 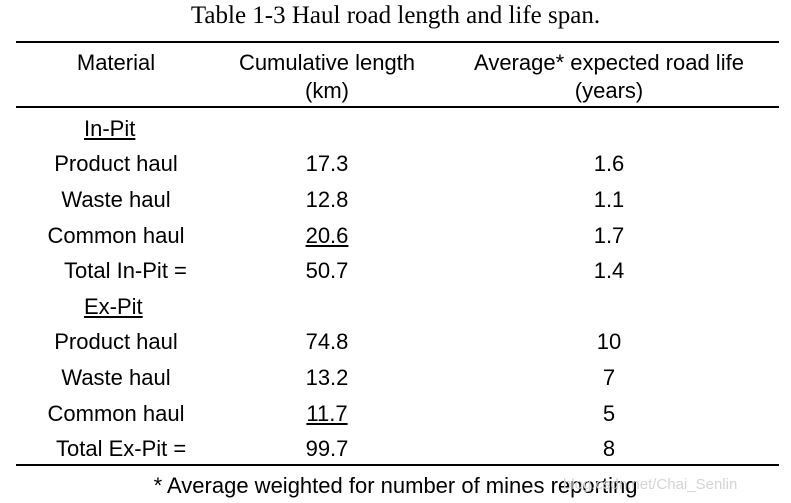 What do you see at coordinates (121, 448) in the screenshot?
I see `total-label: Total Ex-Pit =` at bounding box center [121, 448].